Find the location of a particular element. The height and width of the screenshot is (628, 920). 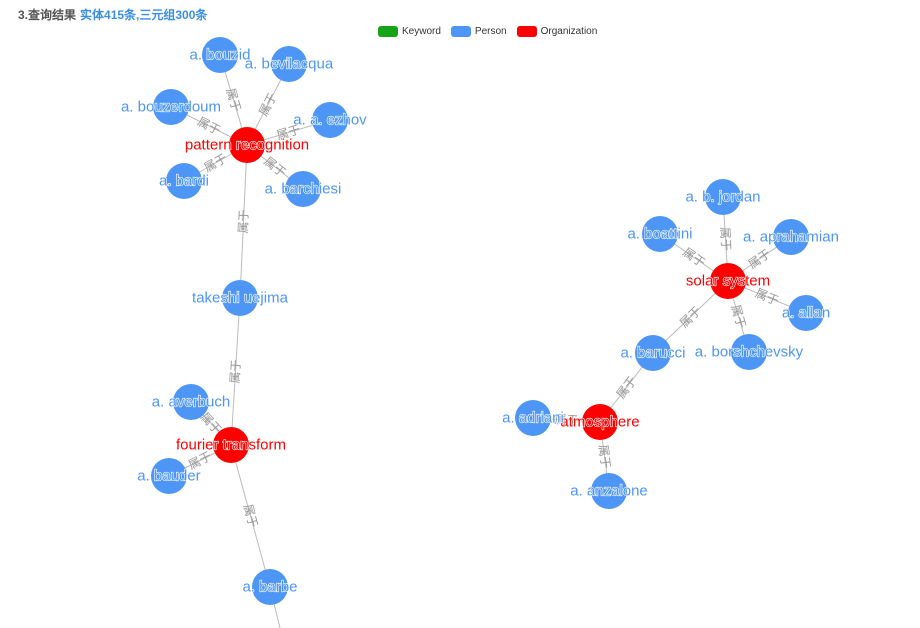

legend-swatch-person is located at coordinates (460, 31).